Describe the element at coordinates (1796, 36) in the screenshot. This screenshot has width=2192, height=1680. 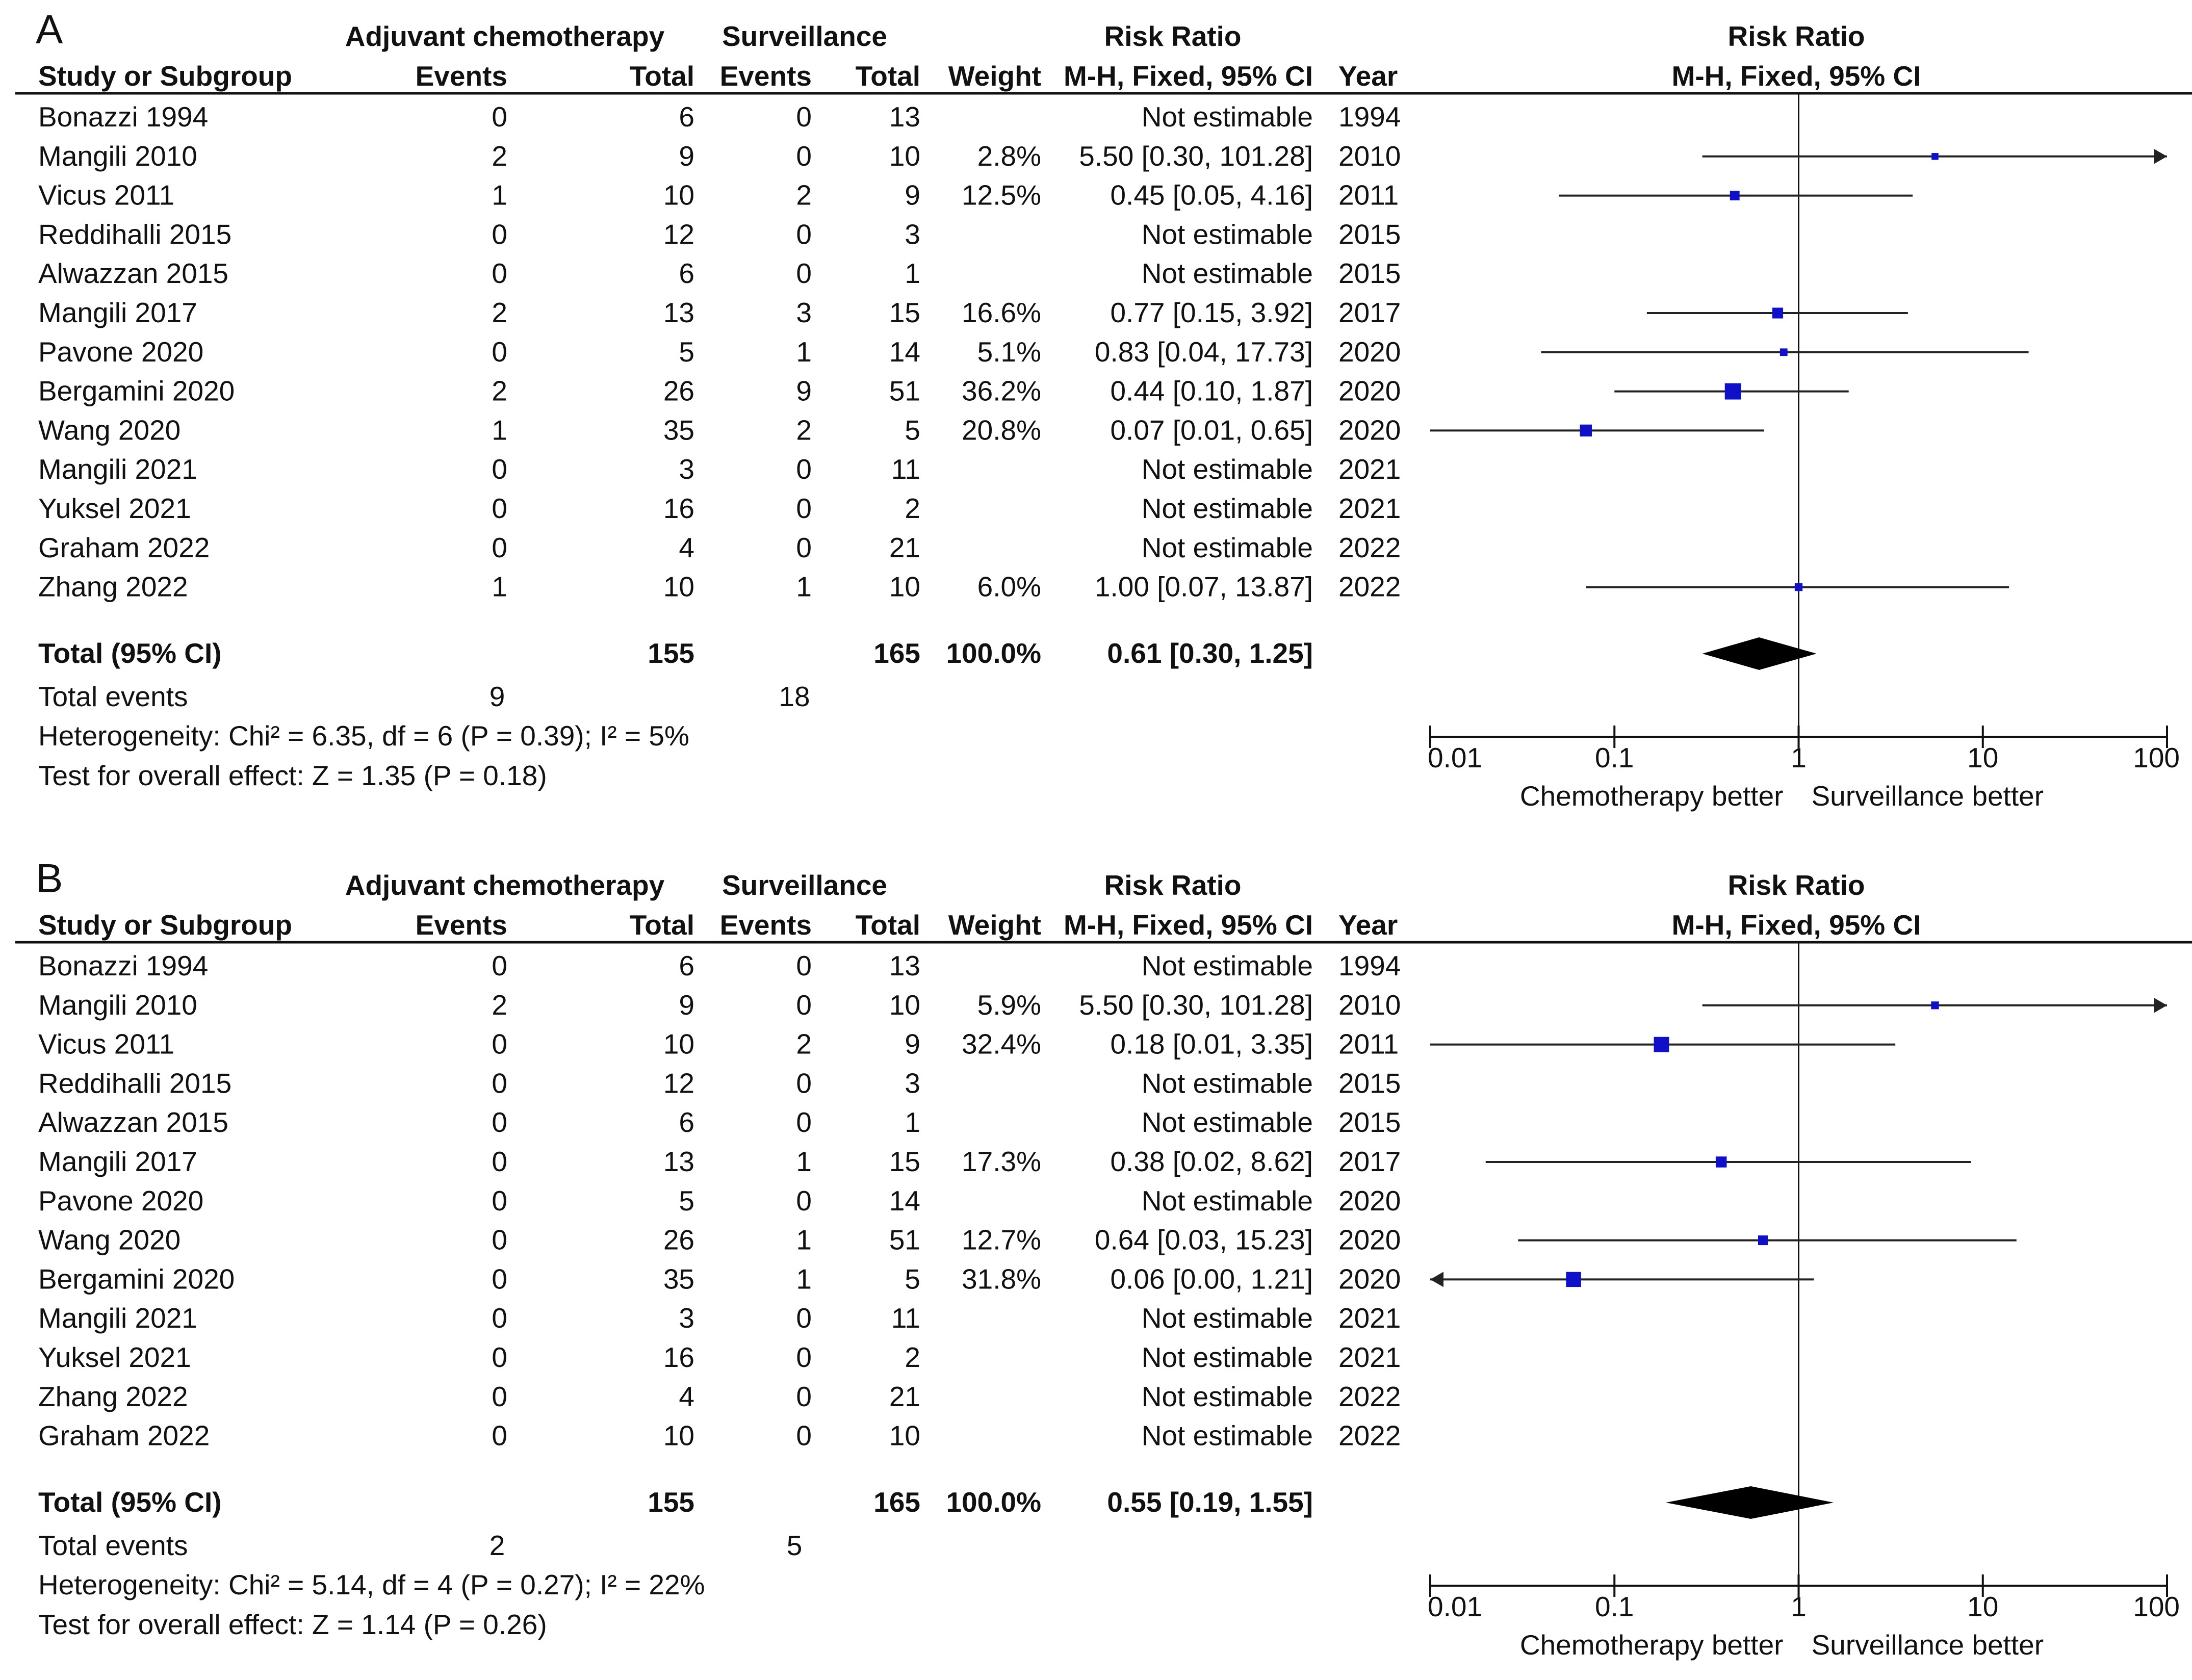
I see `header-plot-title: Risk Ratio` at that location.